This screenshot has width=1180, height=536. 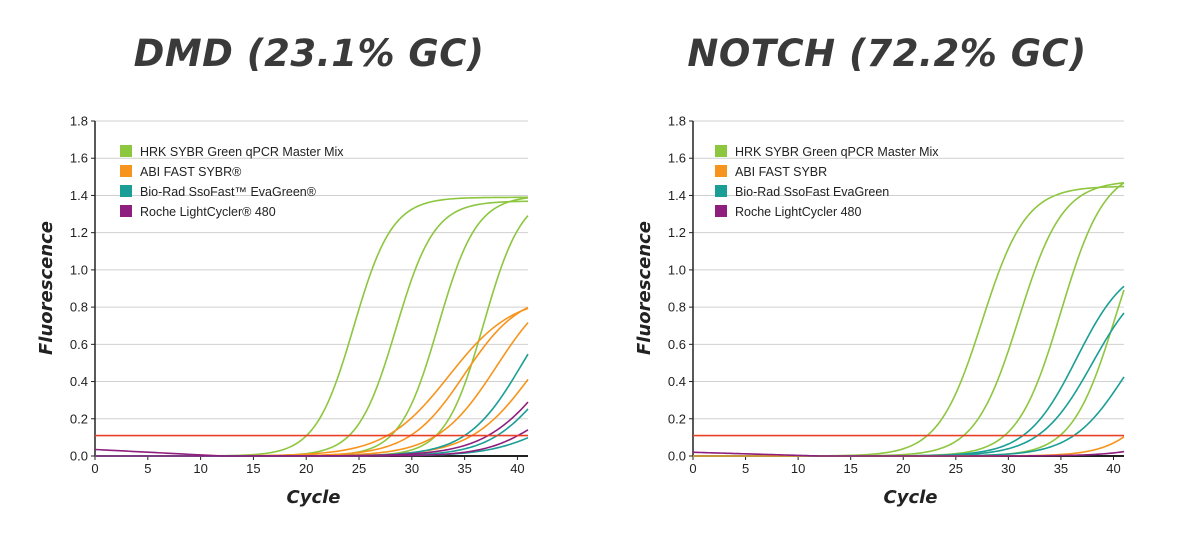 I want to click on legend-label: Bio-Rad SsoFast EvaGreen, so click(x=812, y=192).